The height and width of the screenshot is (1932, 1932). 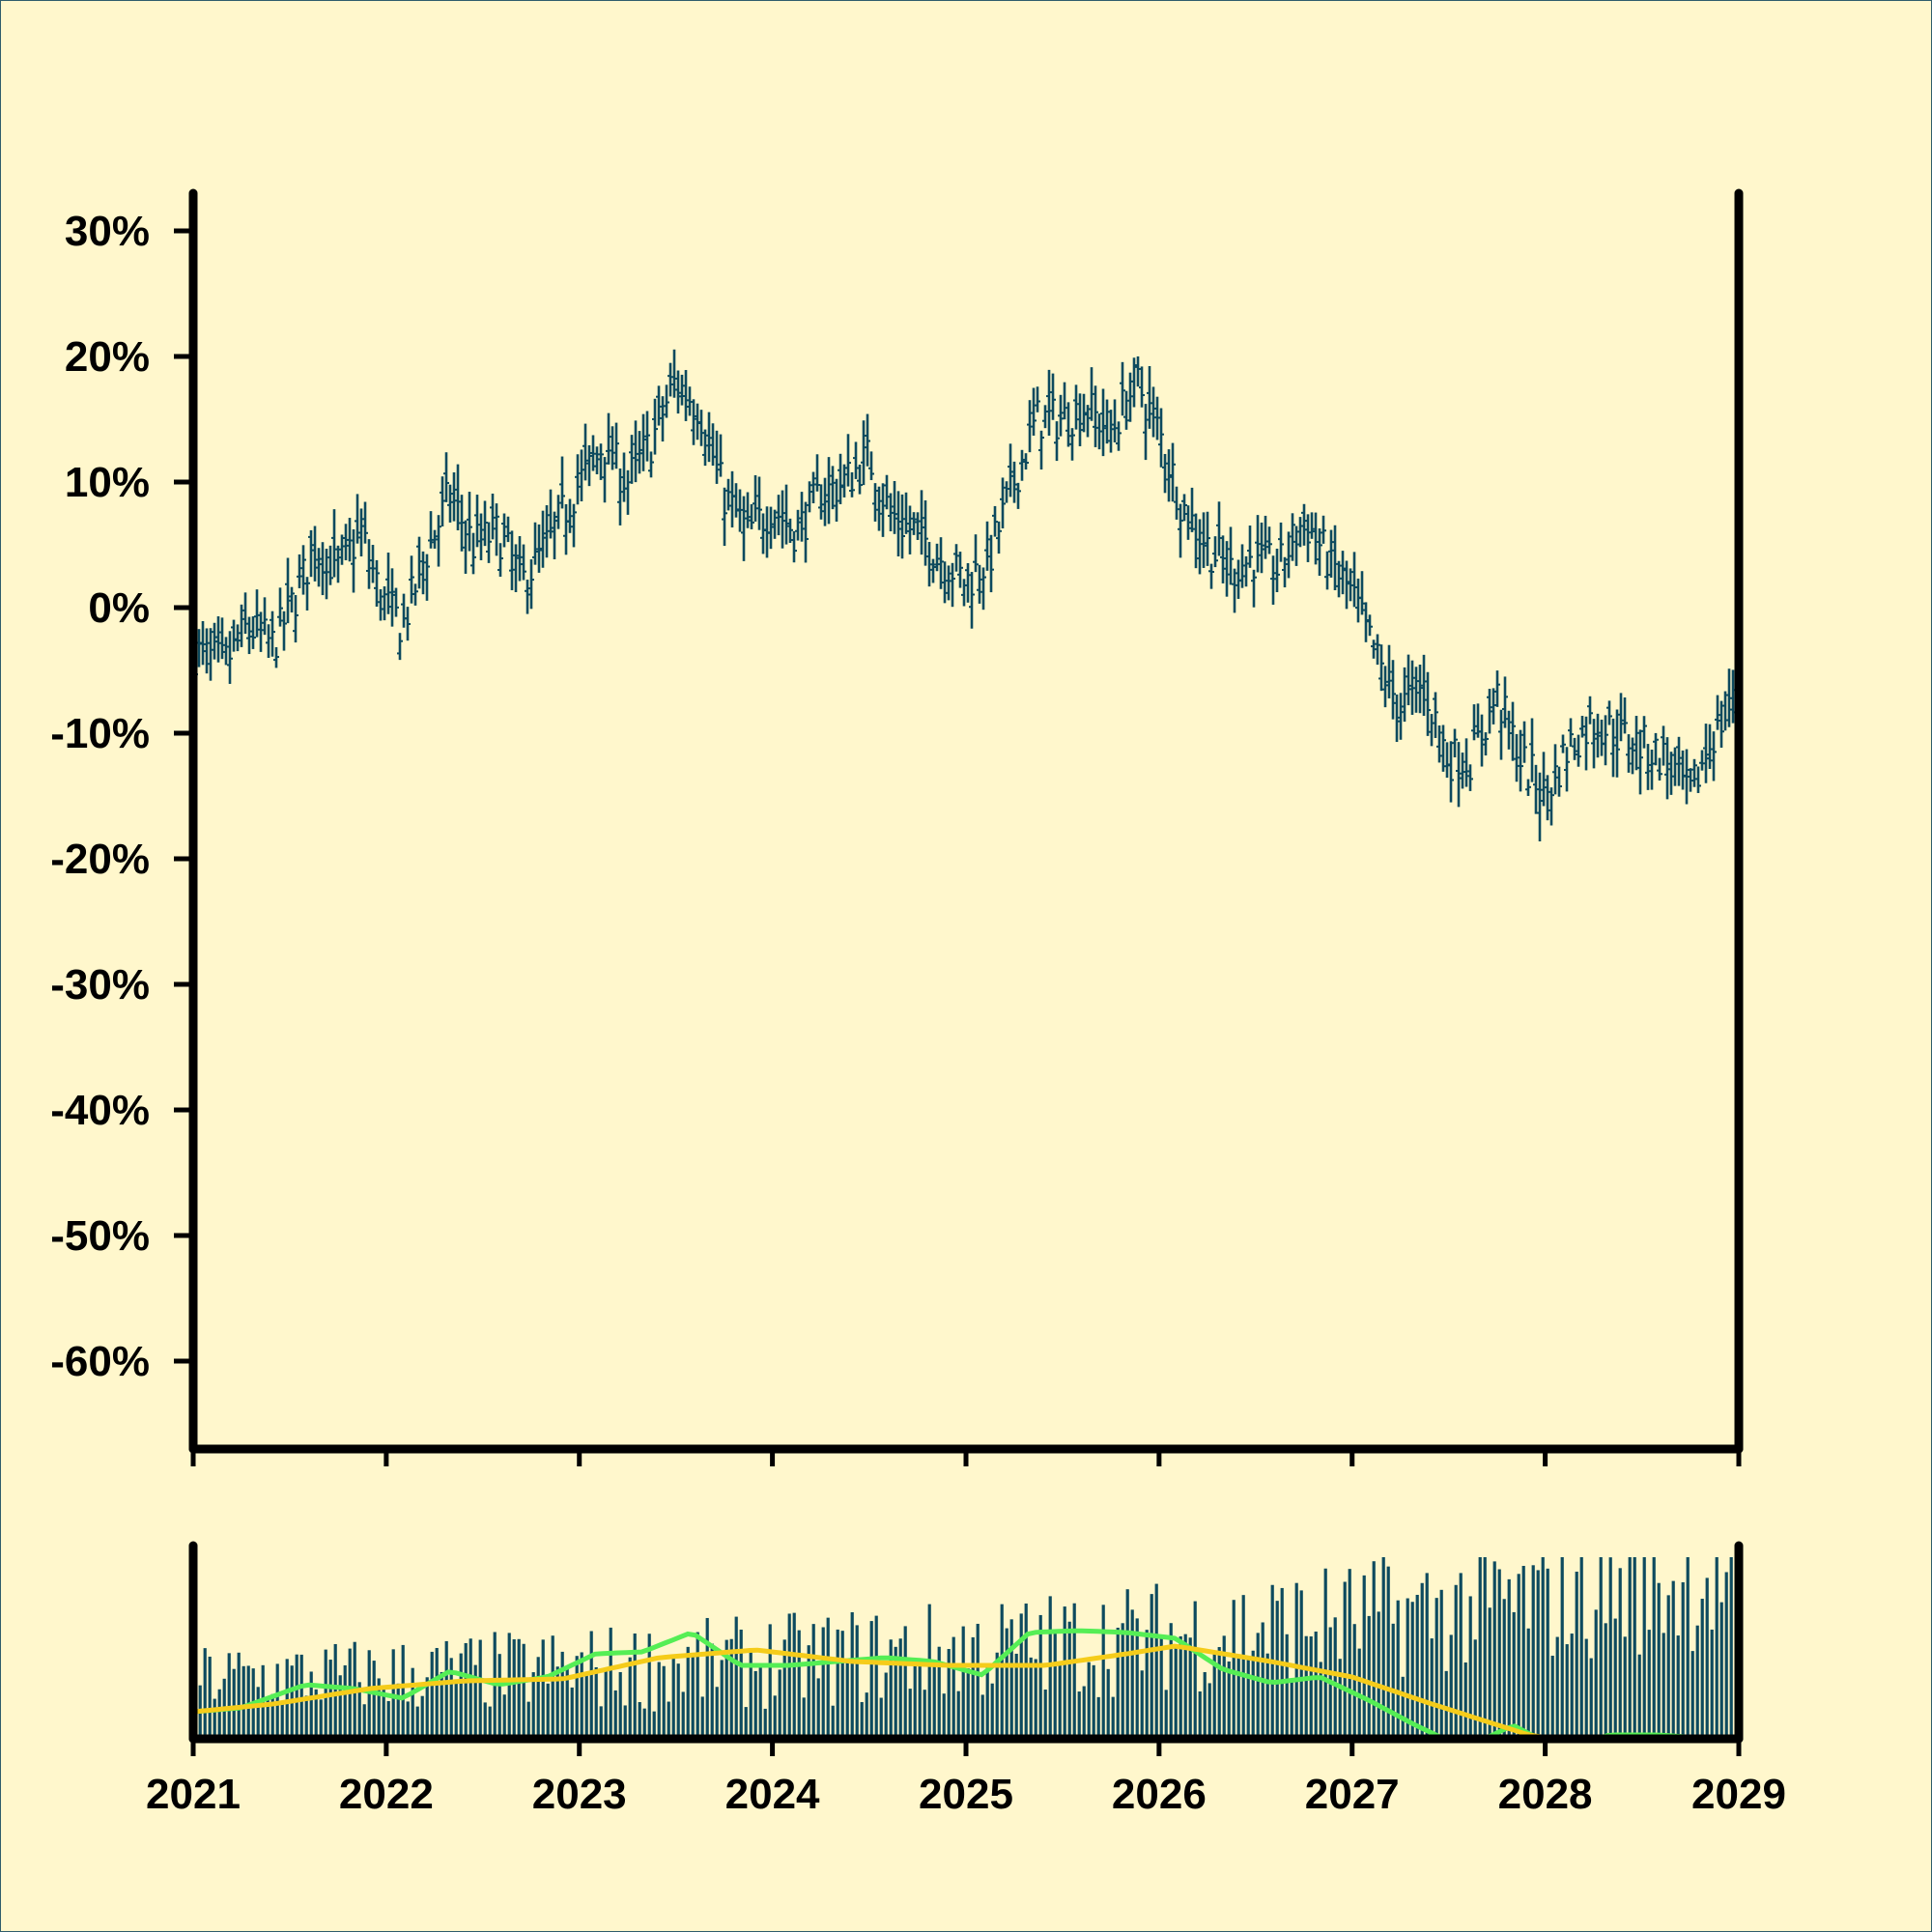 I want to click on y-tick-label: 30%, so click(x=107, y=231).